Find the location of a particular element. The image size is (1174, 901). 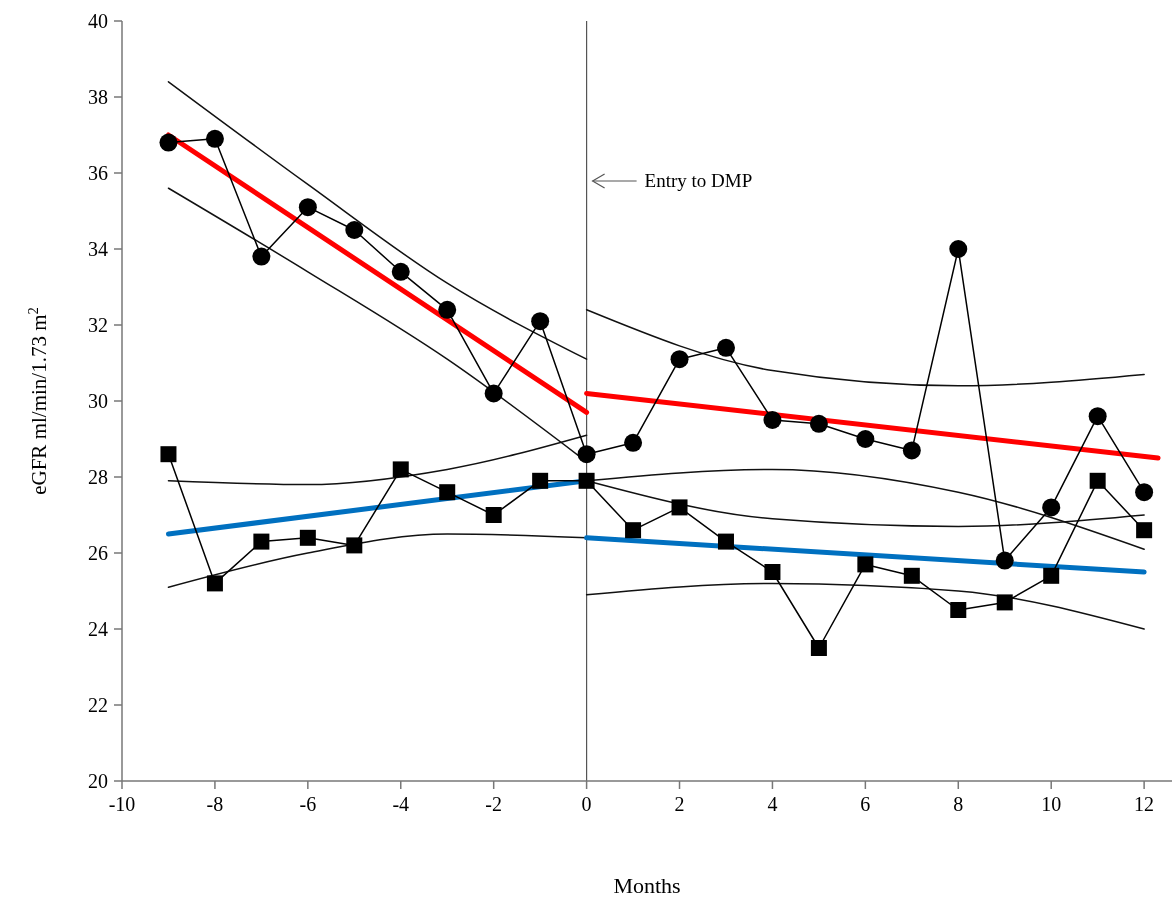

y-tick-label: 22 is located at coordinates (98, 705).